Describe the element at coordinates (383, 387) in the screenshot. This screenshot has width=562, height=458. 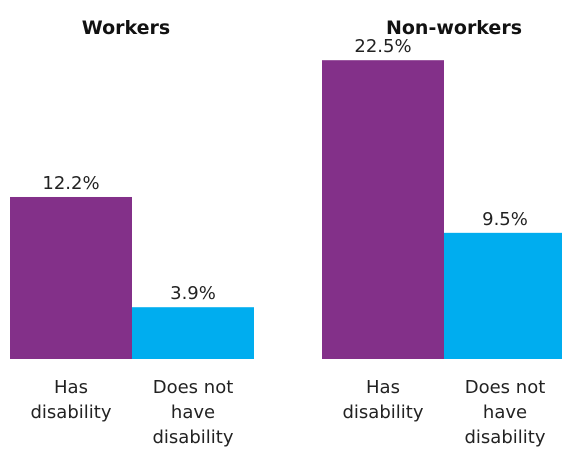
I see `non-workers-has-disability-category-label-line: Has` at that location.